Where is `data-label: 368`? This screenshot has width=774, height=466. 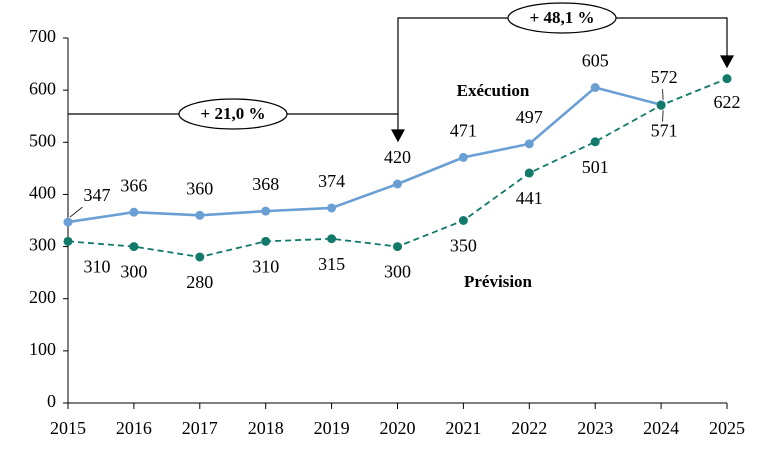
data-label: 368 is located at coordinates (265, 184).